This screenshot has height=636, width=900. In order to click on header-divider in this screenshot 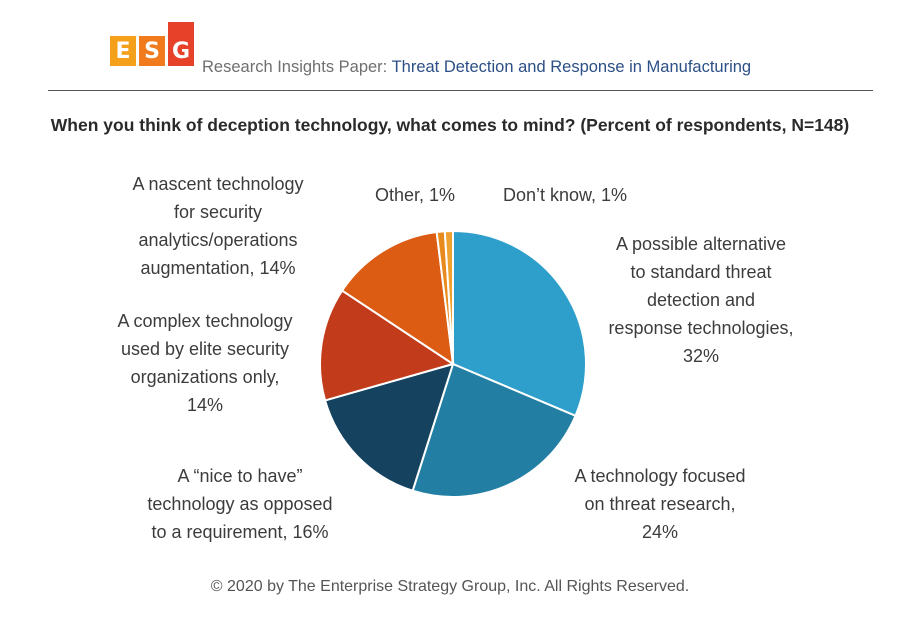, I will do `click(460, 90)`.